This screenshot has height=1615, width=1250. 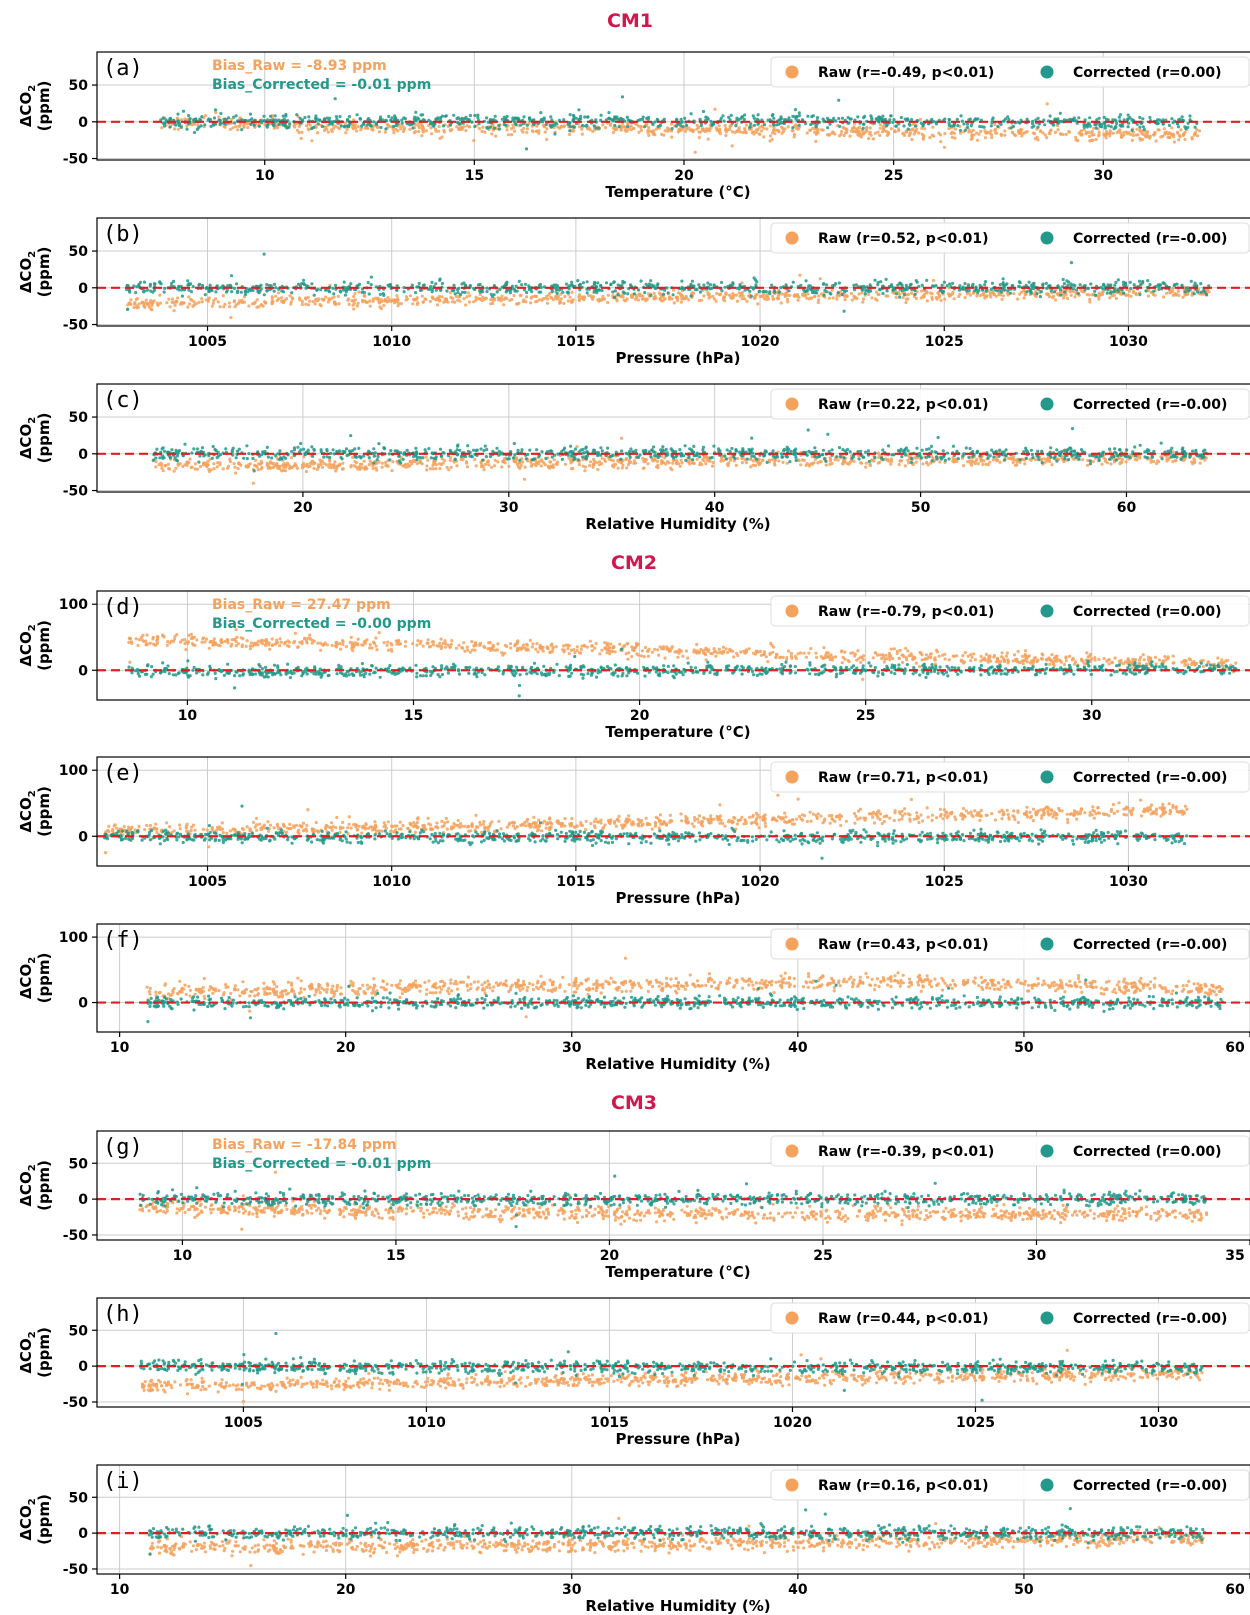 What do you see at coordinates (668, 286) in the screenshot?
I see `scatter-points` at bounding box center [668, 286].